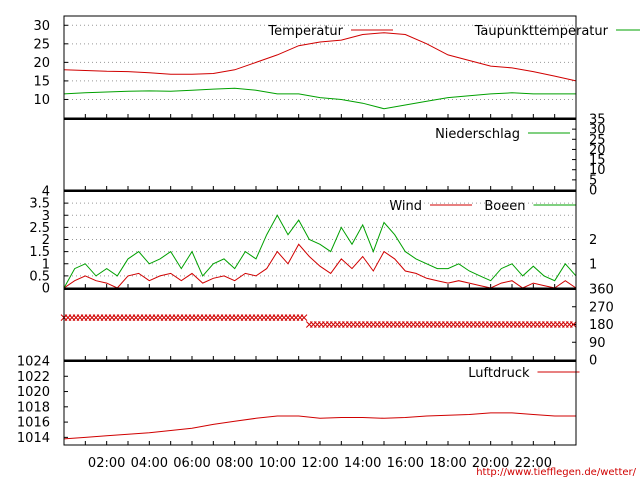 This screenshot has width=640, height=480. What do you see at coordinates (319, 426) in the screenshot?
I see `series-line-luftdruck` at bounding box center [319, 426].